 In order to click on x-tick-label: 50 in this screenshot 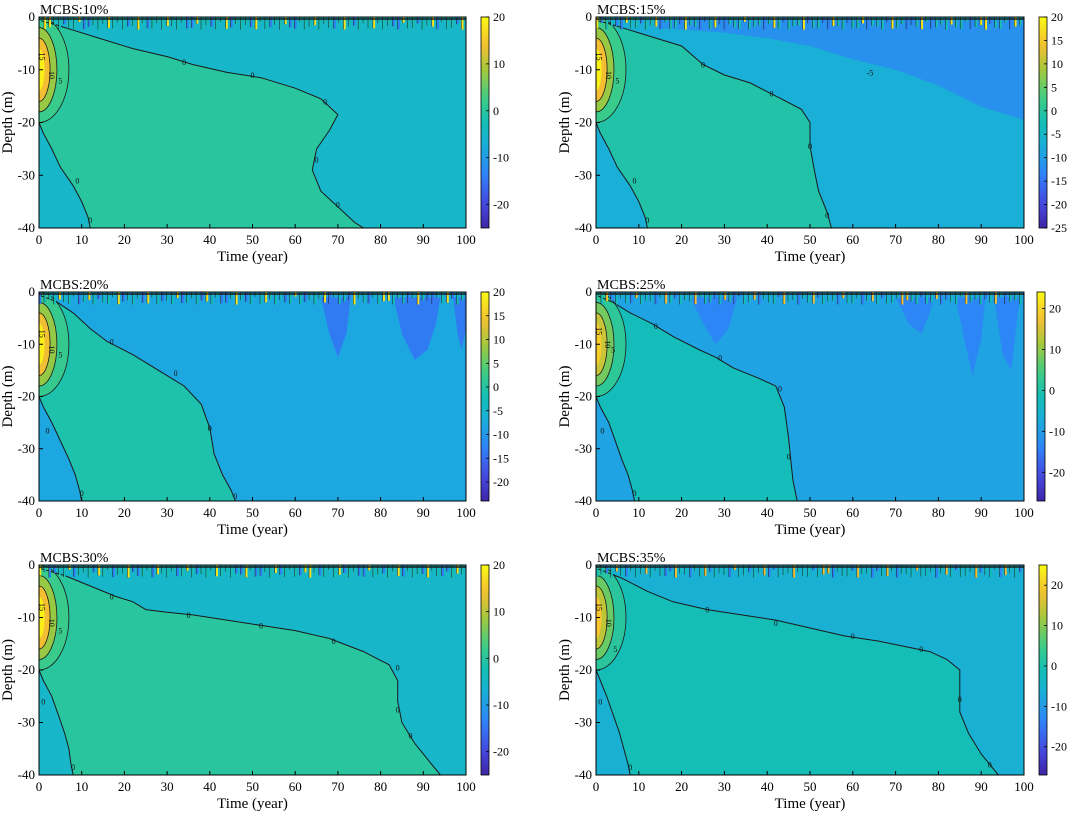, I will do `click(810, 786)`.